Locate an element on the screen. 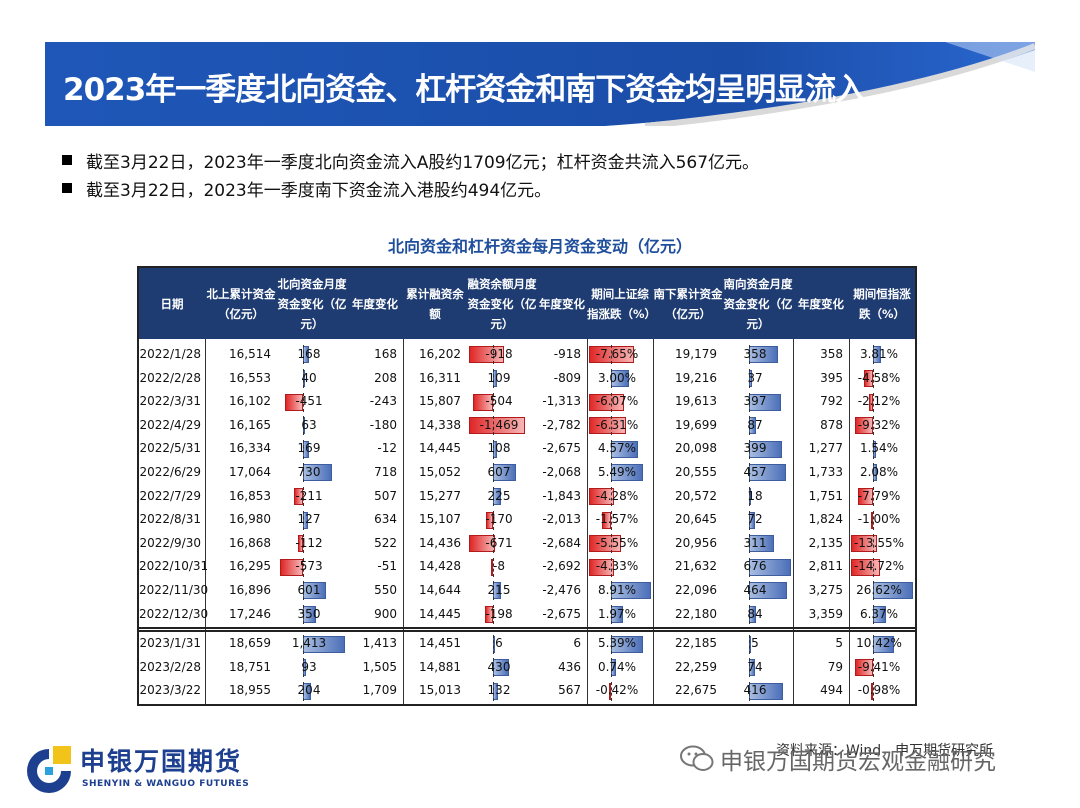 The height and width of the screenshot is (808, 1080). cell-date: 2023/1/31 is located at coordinates (170, 643).